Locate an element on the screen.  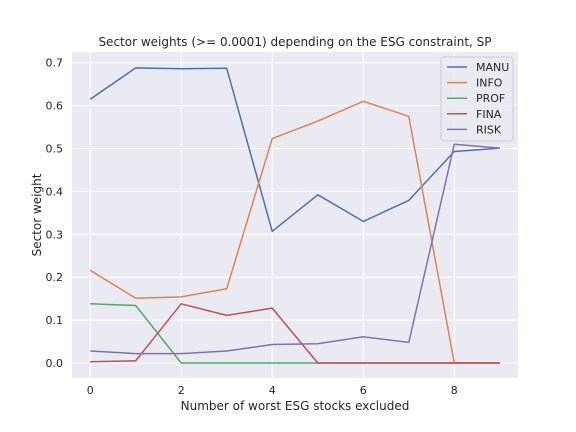
y-tick-label: 0.4 is located at coordinates (55, 191).